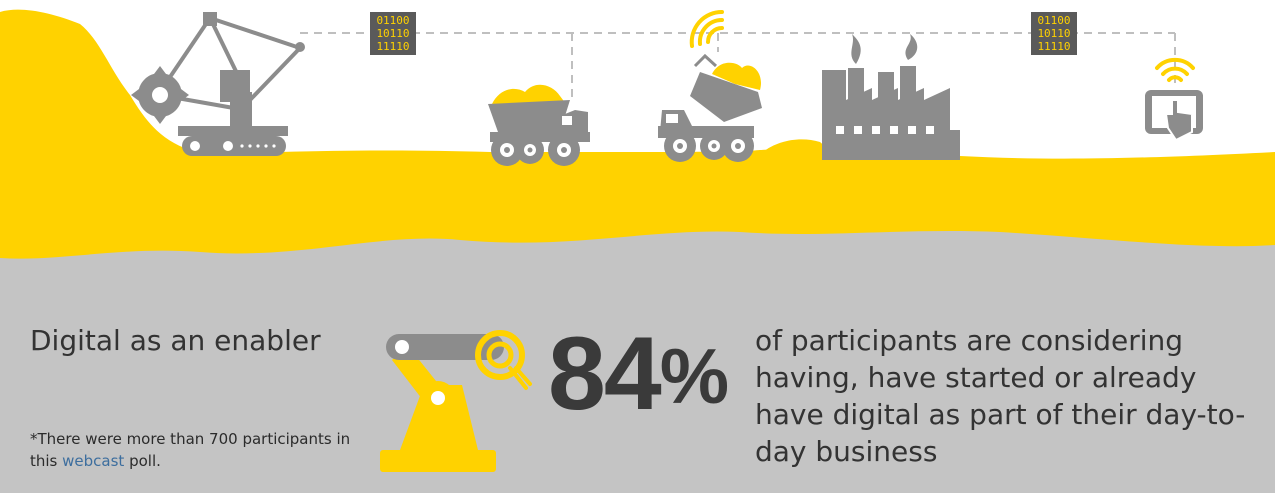 The width and height of the screenshot is (1275, 493). I want to click on footnote-end: poll., so click(145, 461).